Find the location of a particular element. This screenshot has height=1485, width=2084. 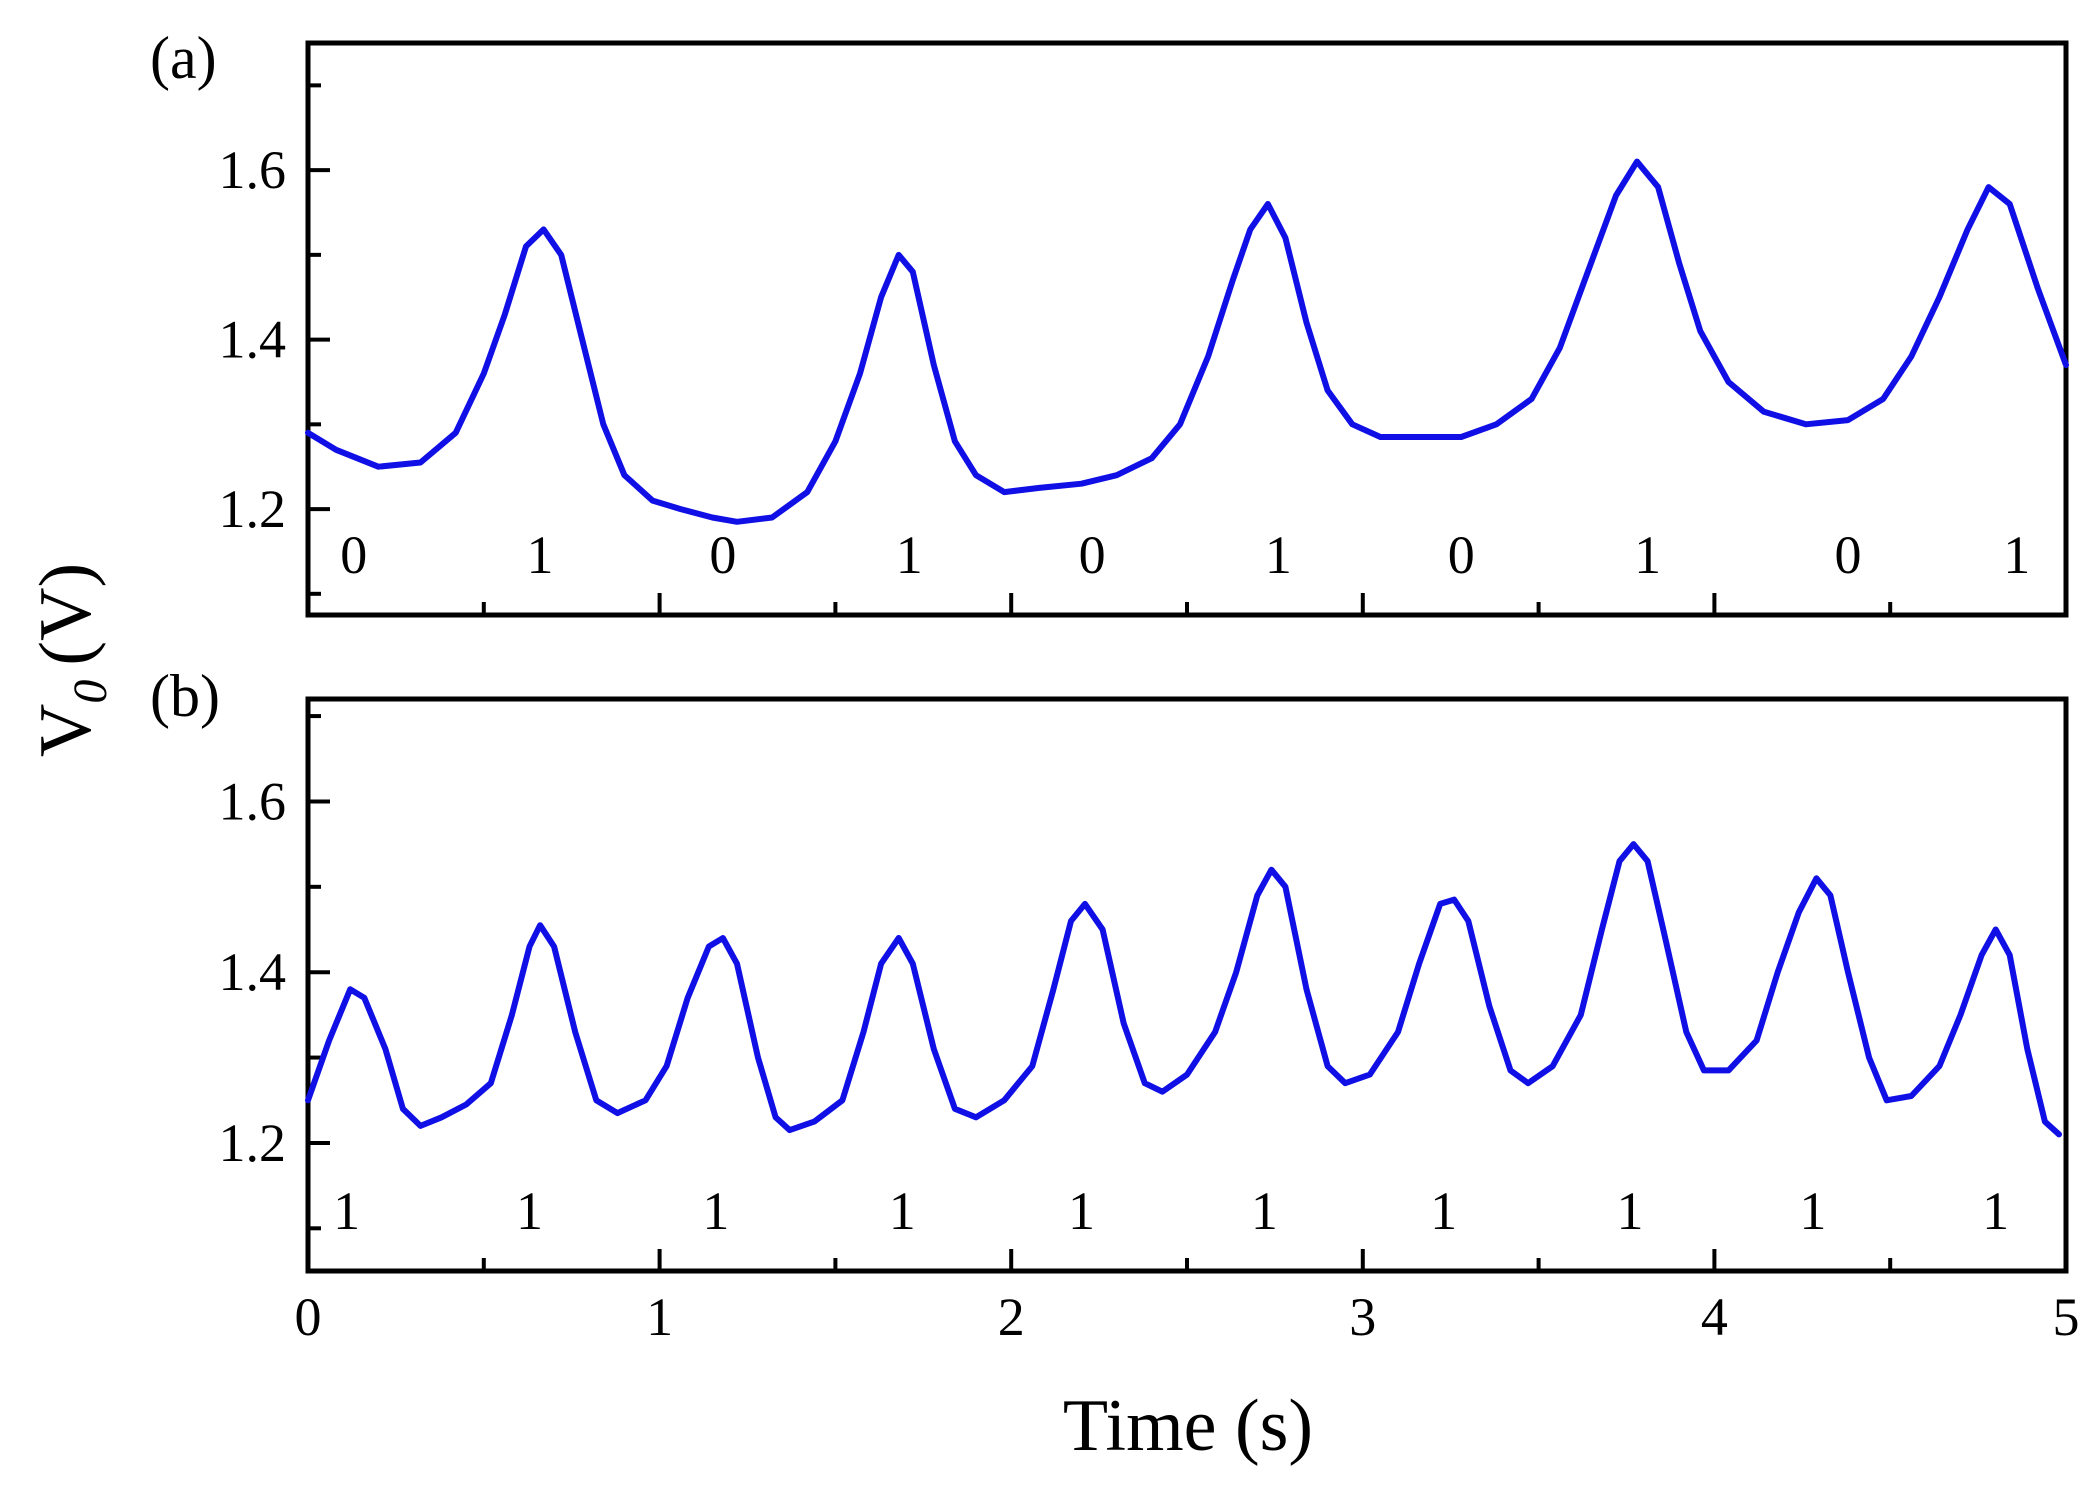

x-tick-label: 4 is located at coordinates (1714, 1317).